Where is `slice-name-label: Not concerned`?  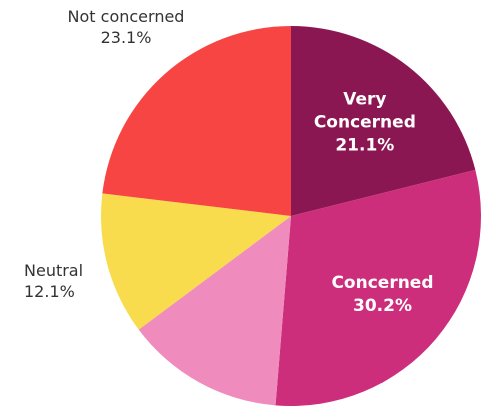 slice-name-label: Not concerned is located at coordinates (126, 16).